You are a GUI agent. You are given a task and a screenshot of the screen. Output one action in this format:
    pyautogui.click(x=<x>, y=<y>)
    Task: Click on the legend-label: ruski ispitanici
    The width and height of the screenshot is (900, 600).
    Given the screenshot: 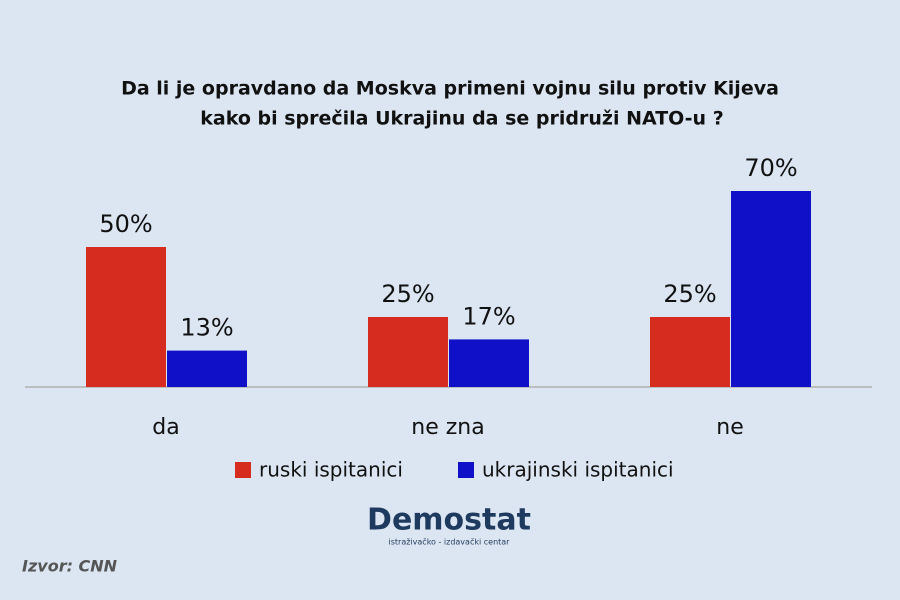 What is the action you would take?
    pyautogui.click(x=331, y=470)
    